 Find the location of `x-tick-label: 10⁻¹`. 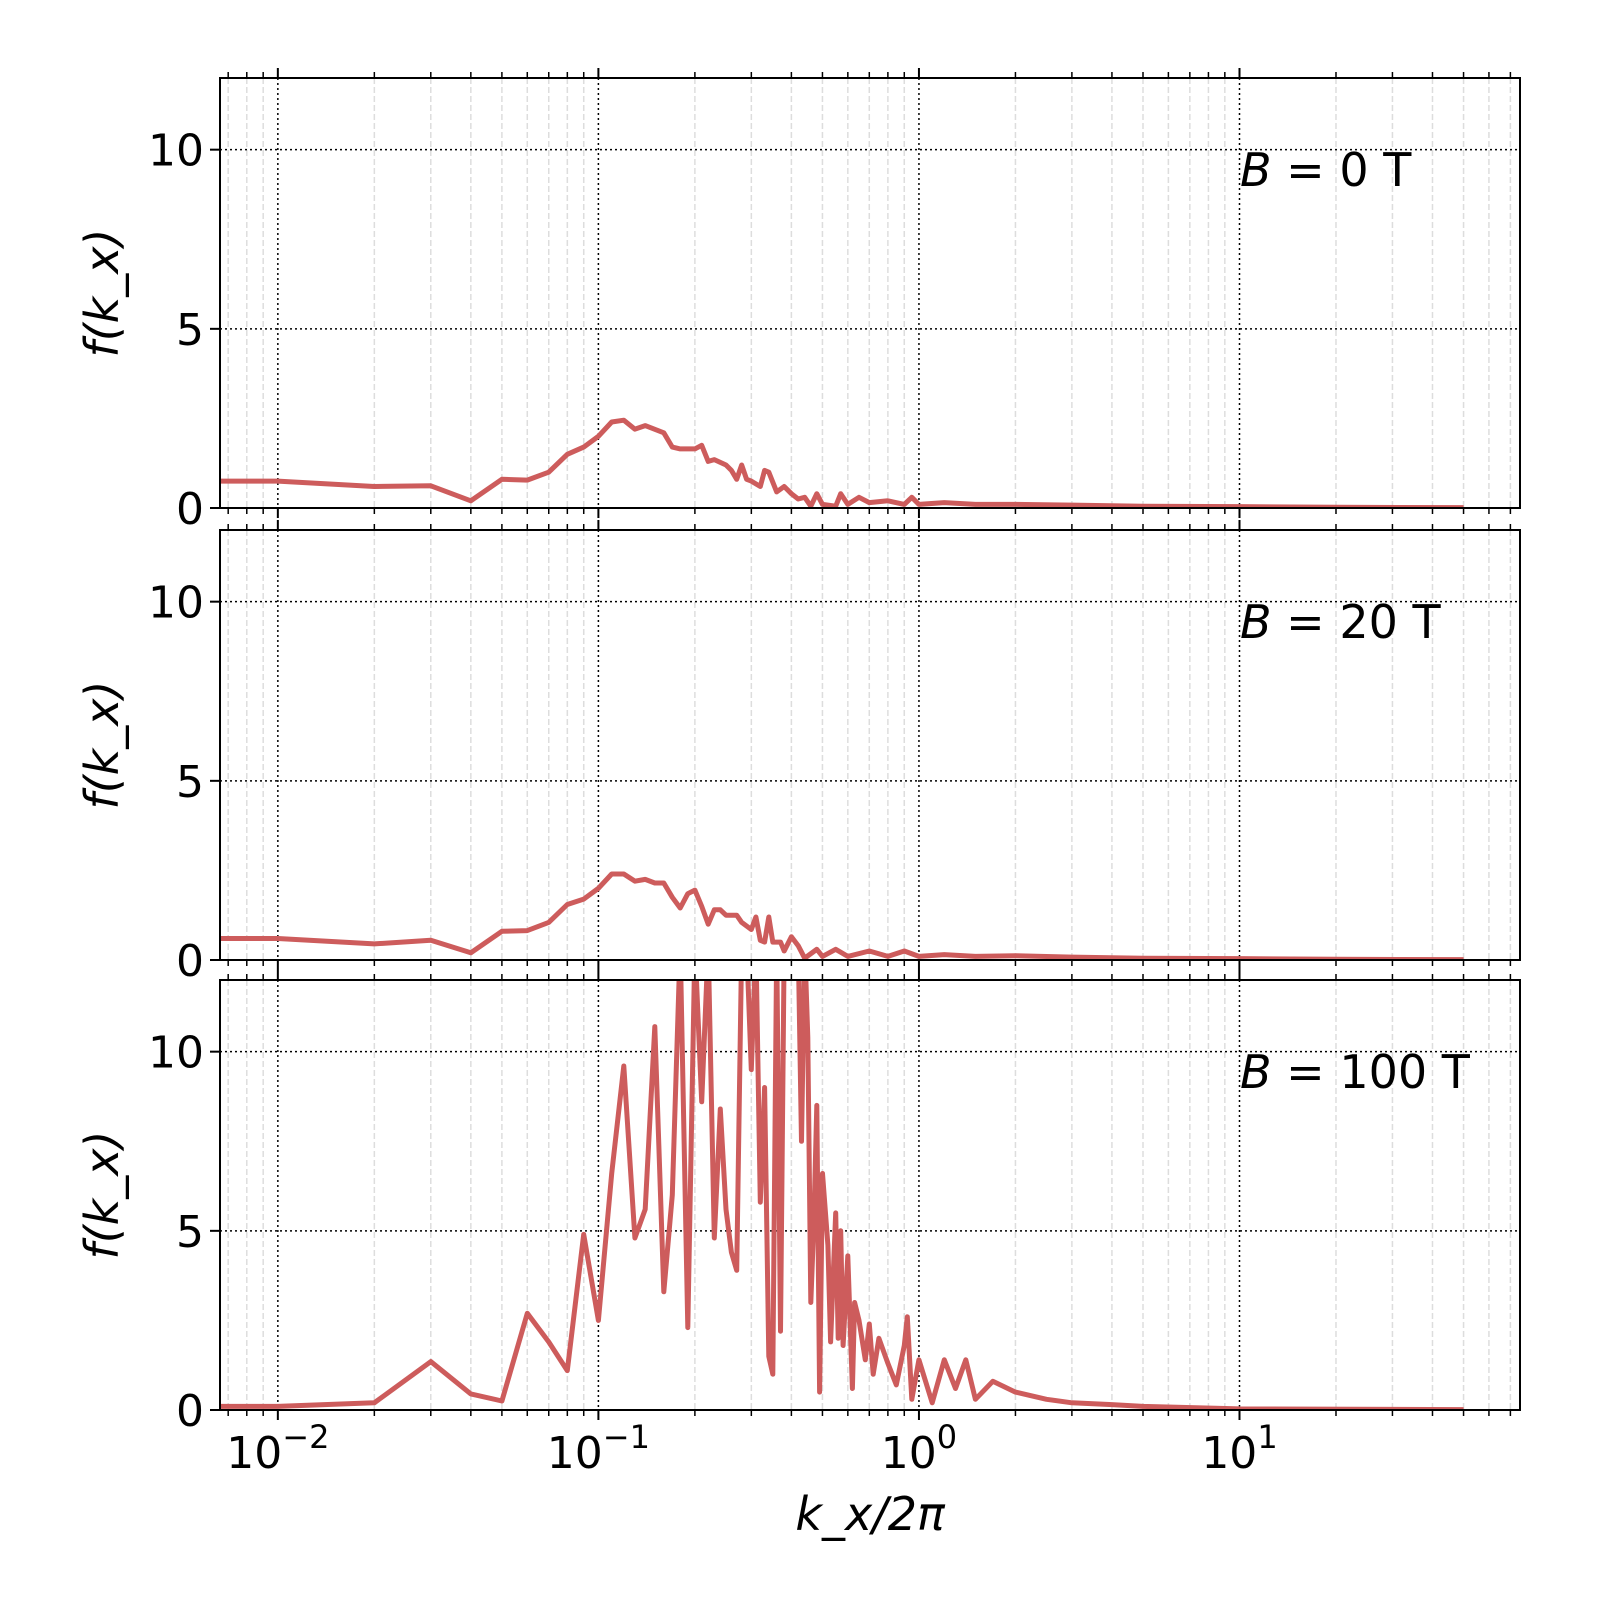

x-tick-label: 10⁻¹ is located at coordinates (598, 1448).